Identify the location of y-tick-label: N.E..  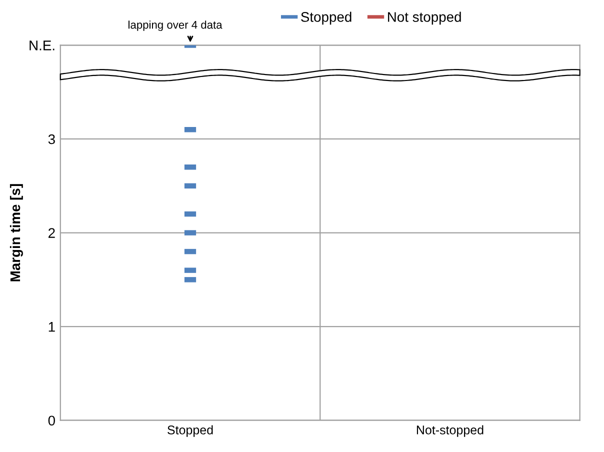
(42, 45).